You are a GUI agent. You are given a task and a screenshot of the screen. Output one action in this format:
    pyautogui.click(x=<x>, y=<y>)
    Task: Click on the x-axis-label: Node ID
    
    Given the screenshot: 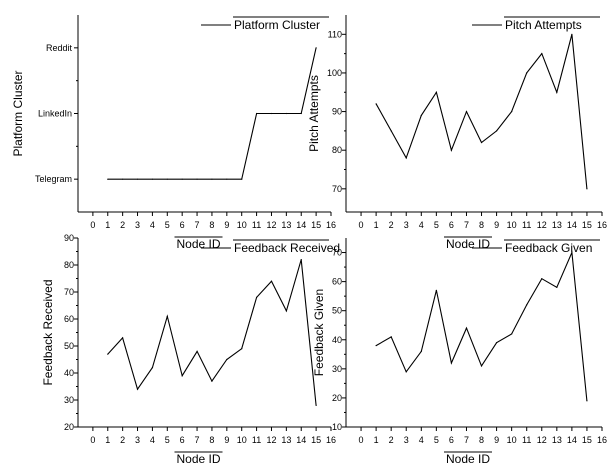 What is the action you would take?
    pyautogui.click(x=468, y=244)
    